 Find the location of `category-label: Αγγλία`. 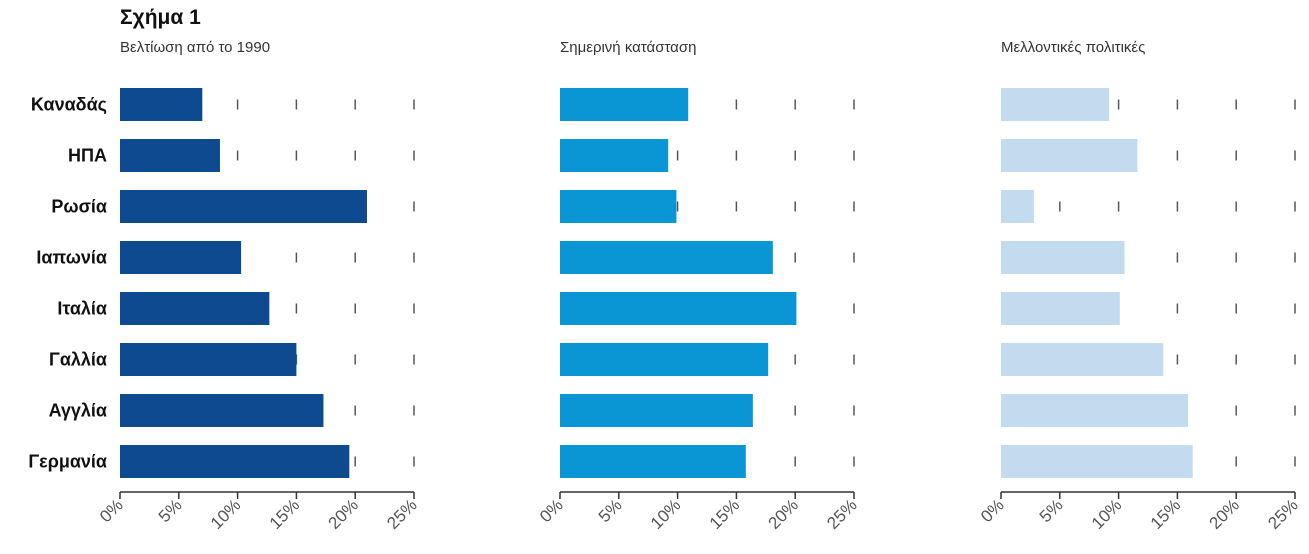

category-label: Αγγλία is located at coordinates (78, 411).